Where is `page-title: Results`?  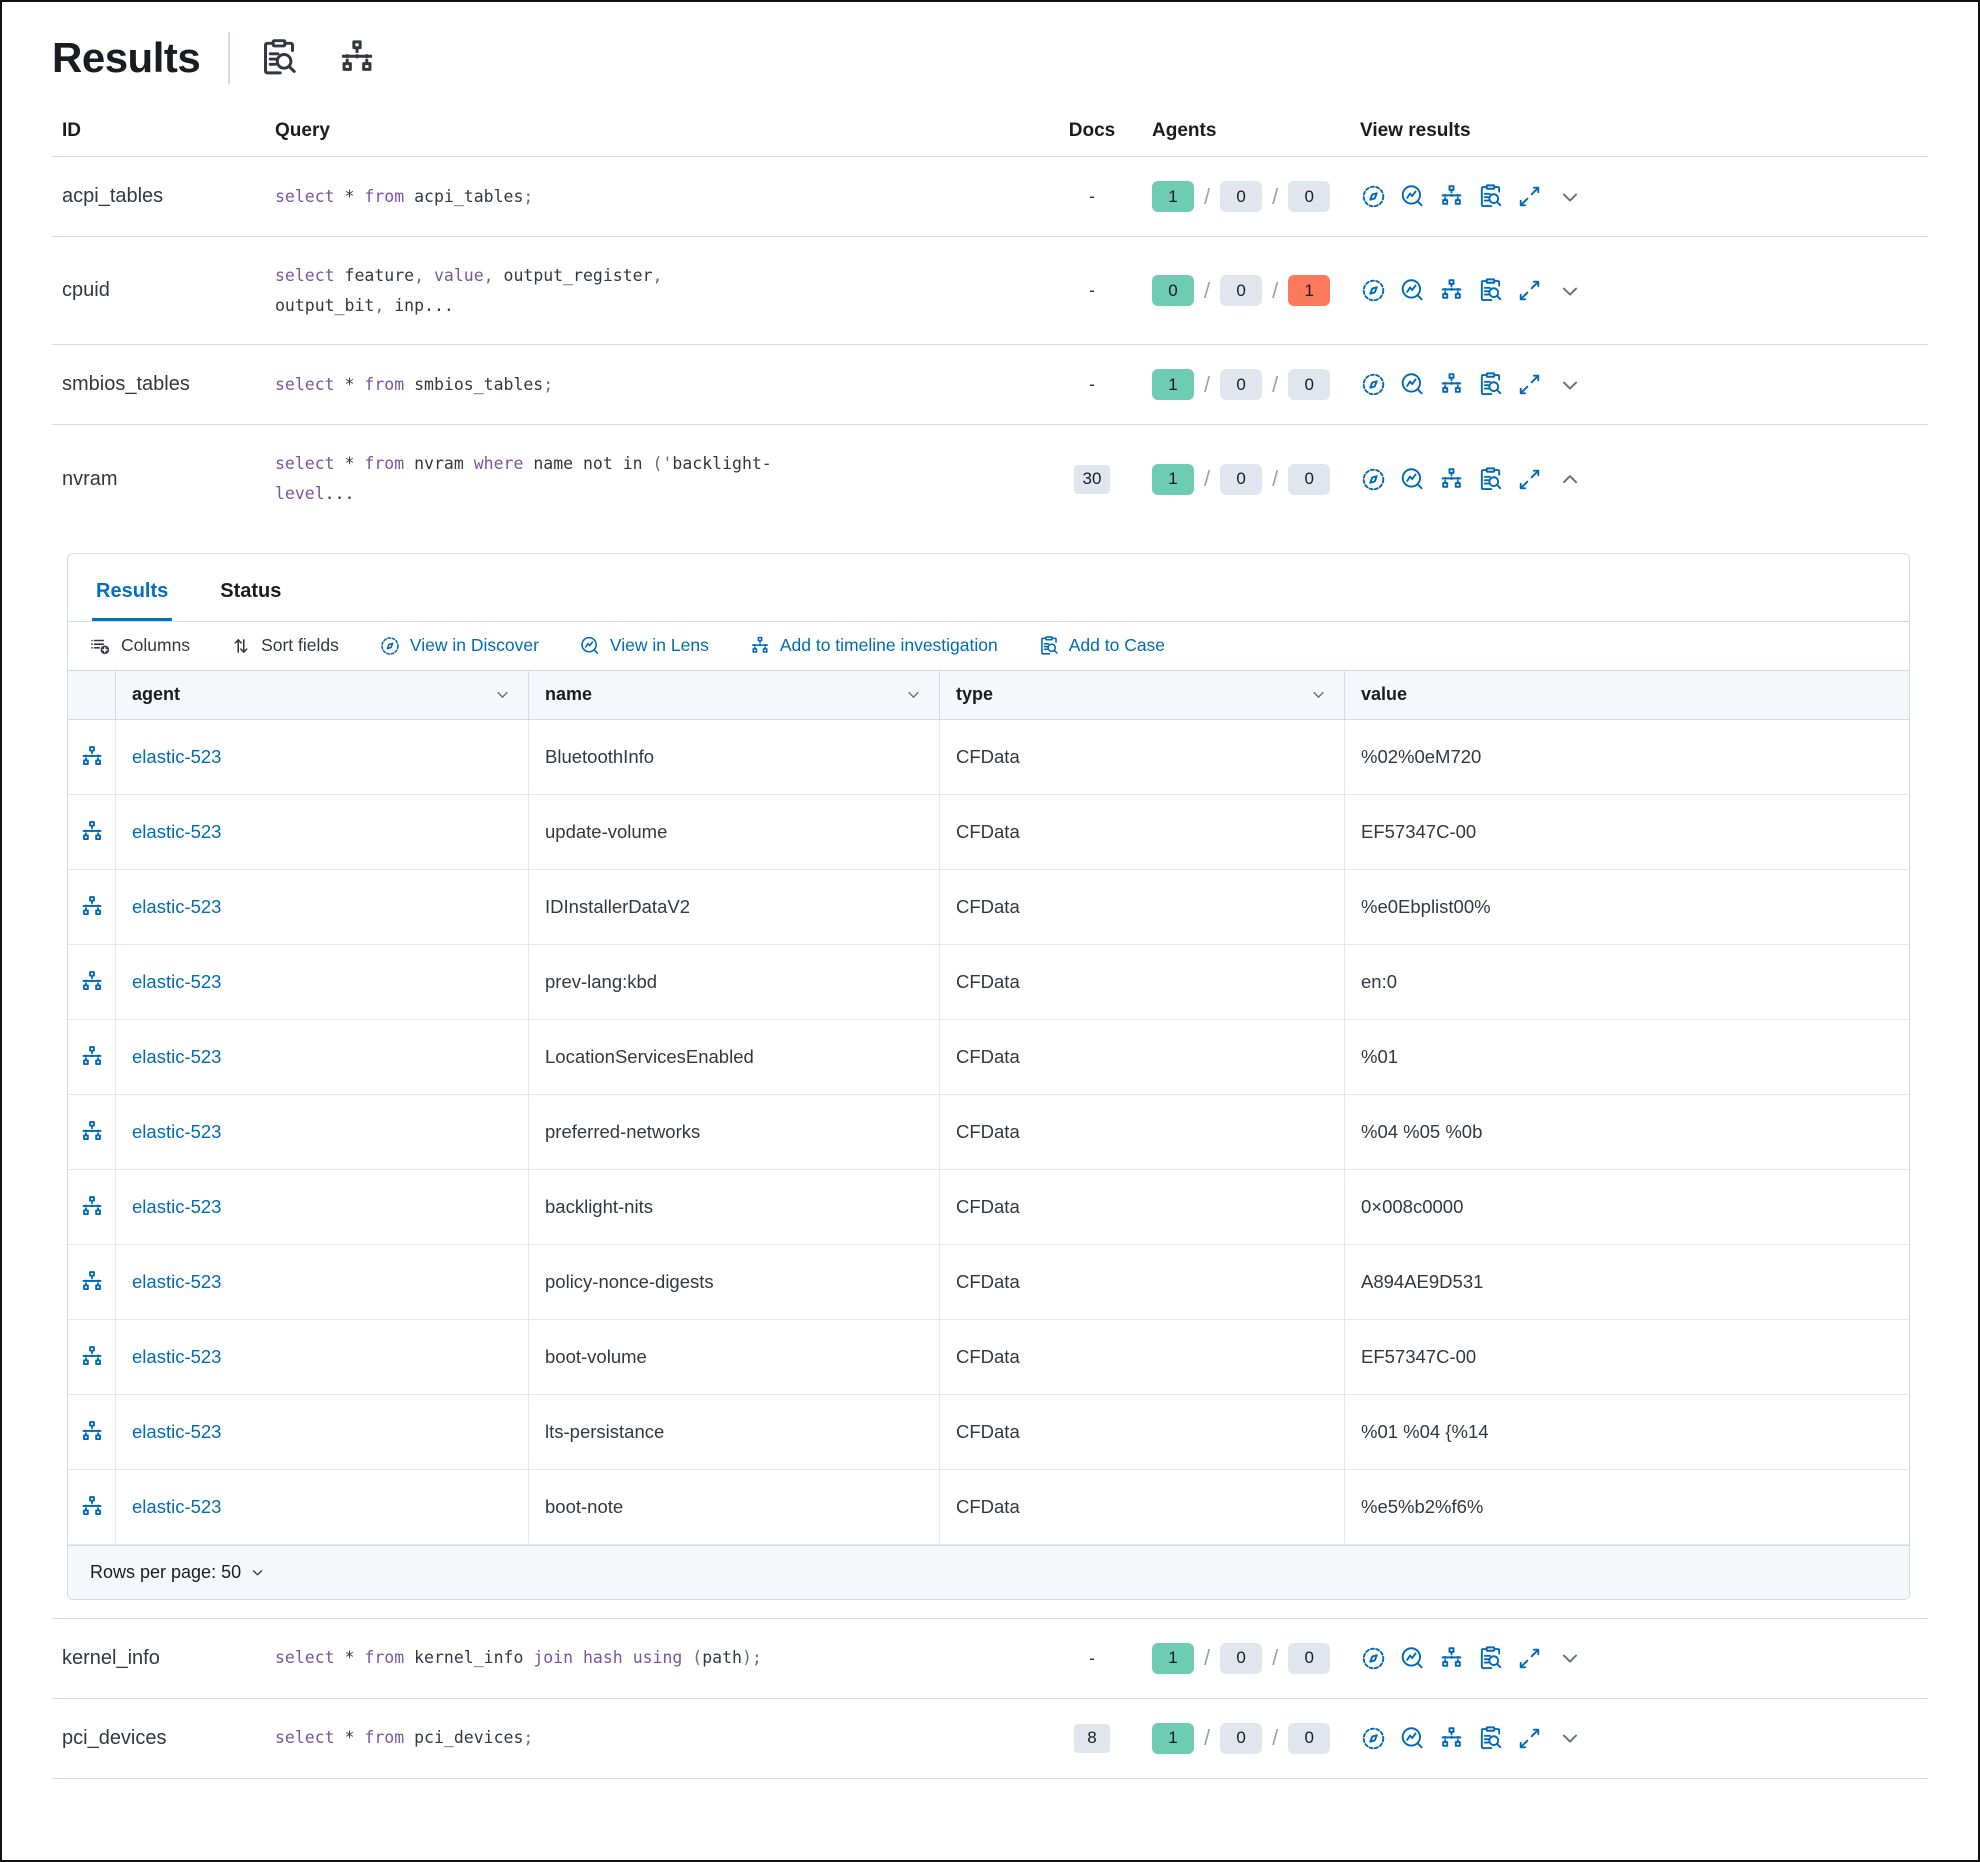 page-title: Results is located at coordinates (126, 57).